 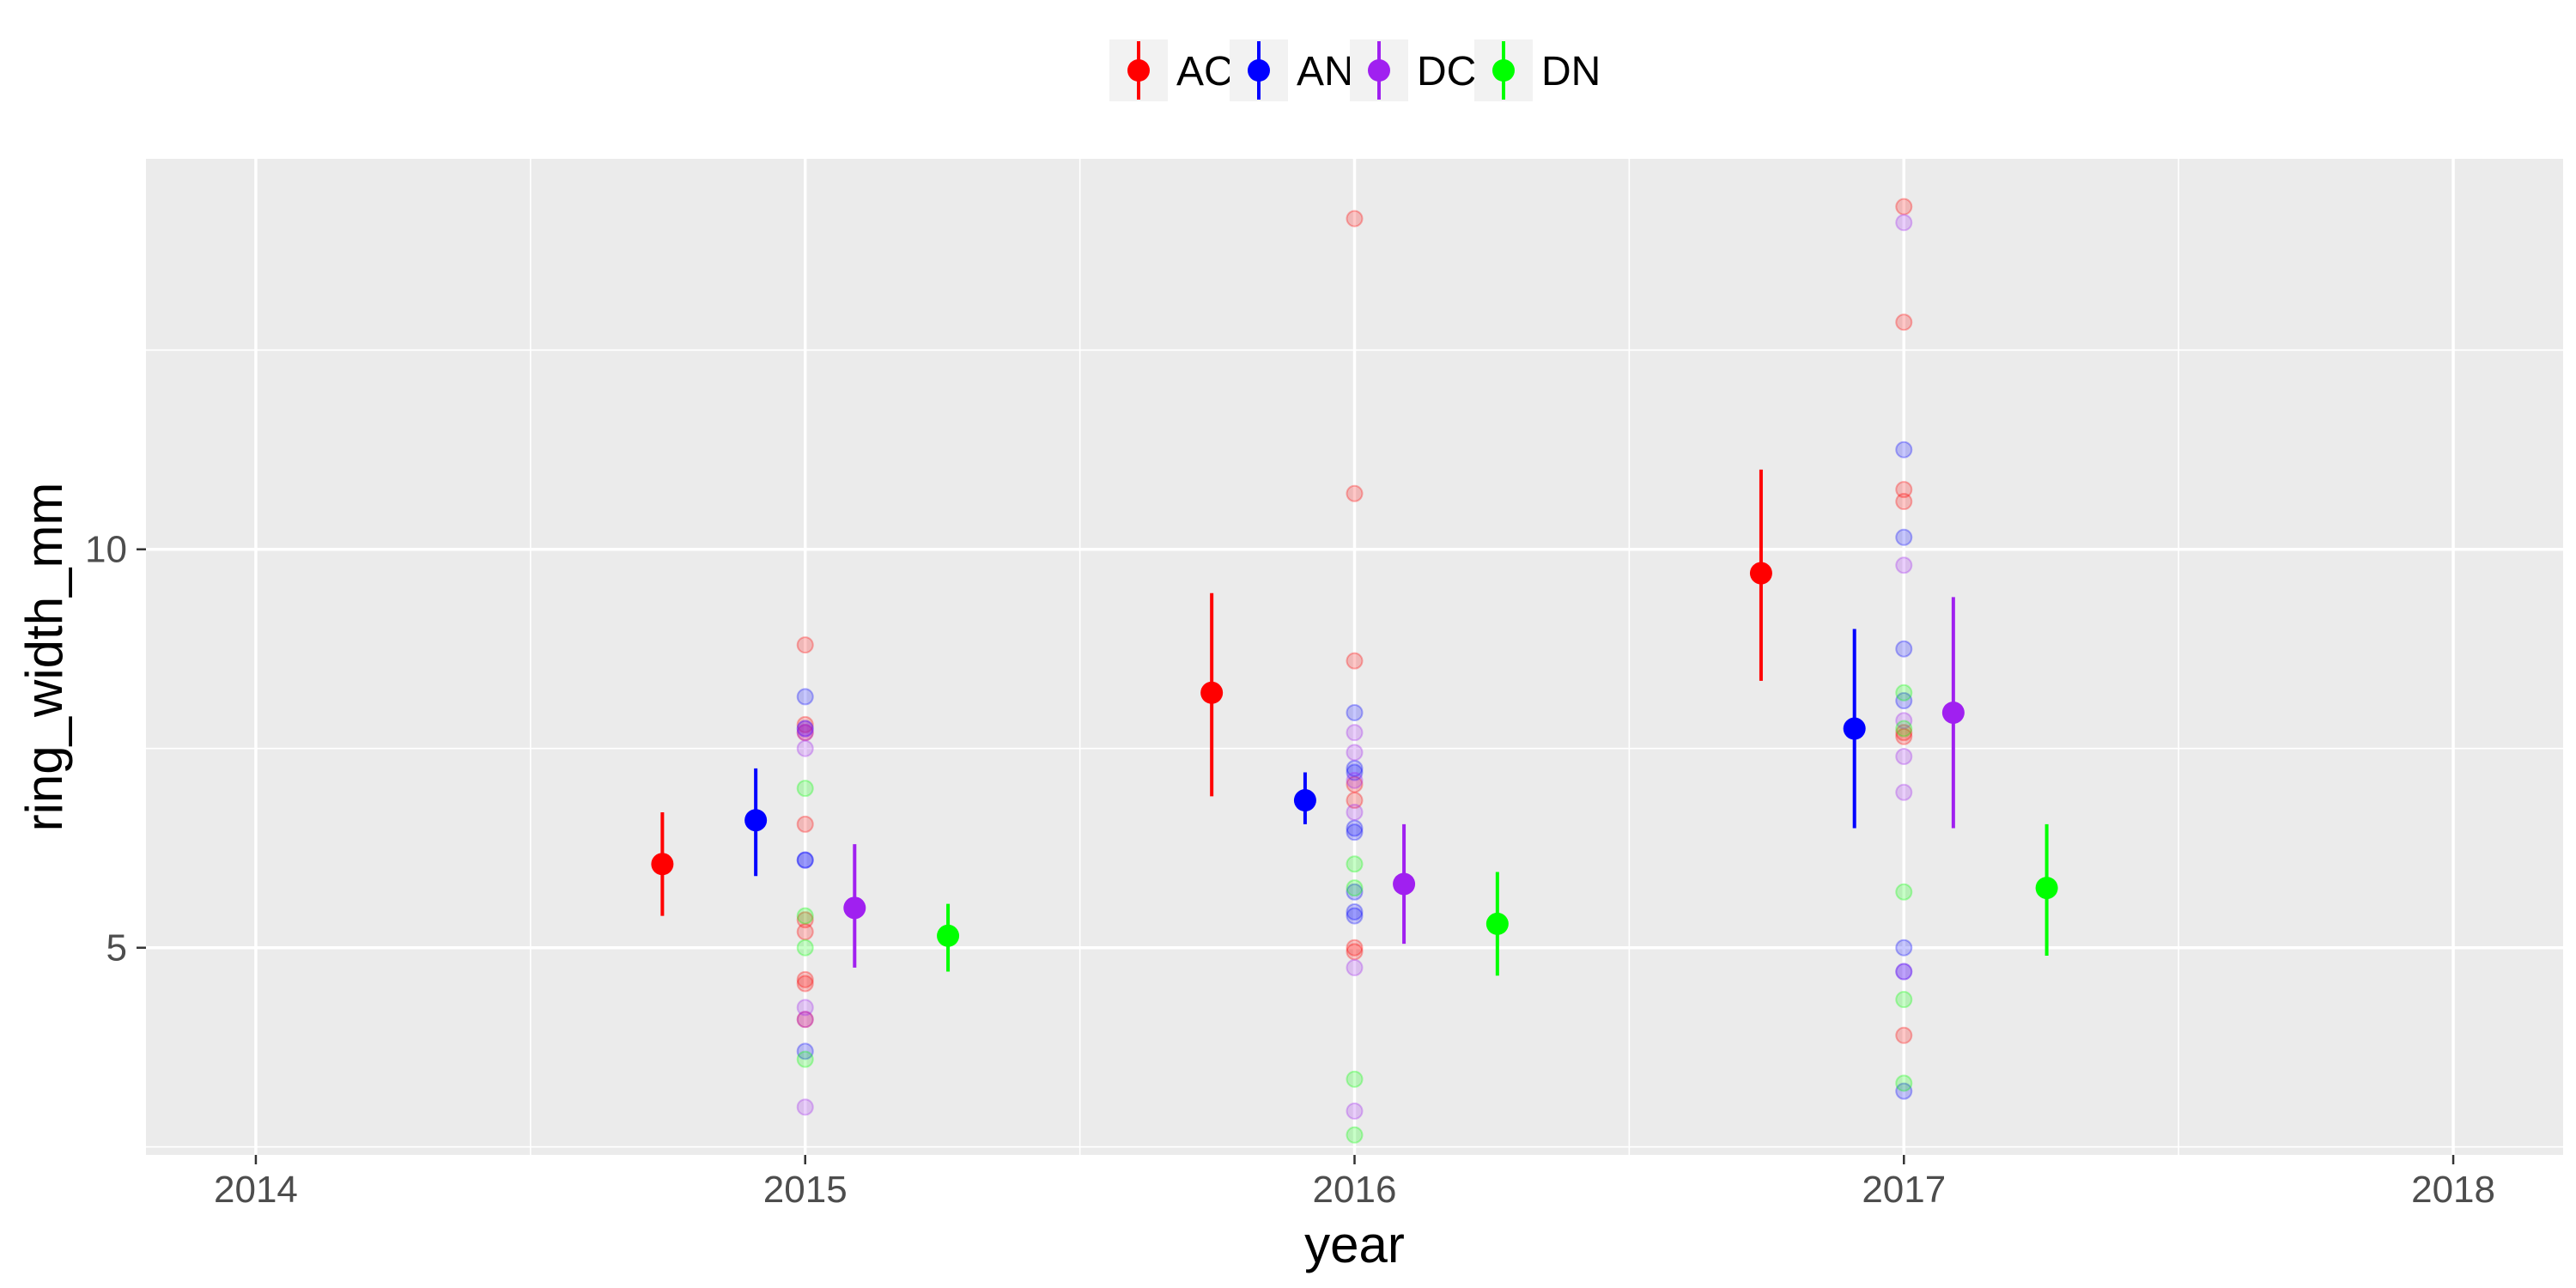 What do you see at coordinates (44, 658) in the screenshot?
I see `y-axis-title: ring_width_mm` at bounding box center [44, 658].